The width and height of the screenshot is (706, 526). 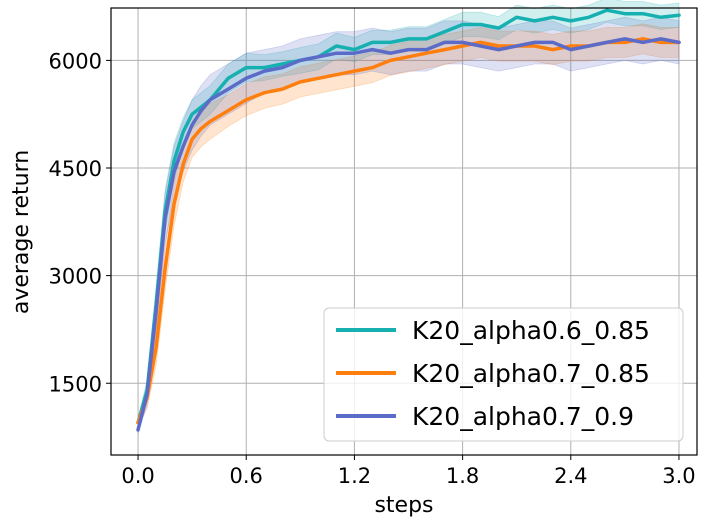 I want to click on y-tick-label: 1500, so click(x=75, y=384).